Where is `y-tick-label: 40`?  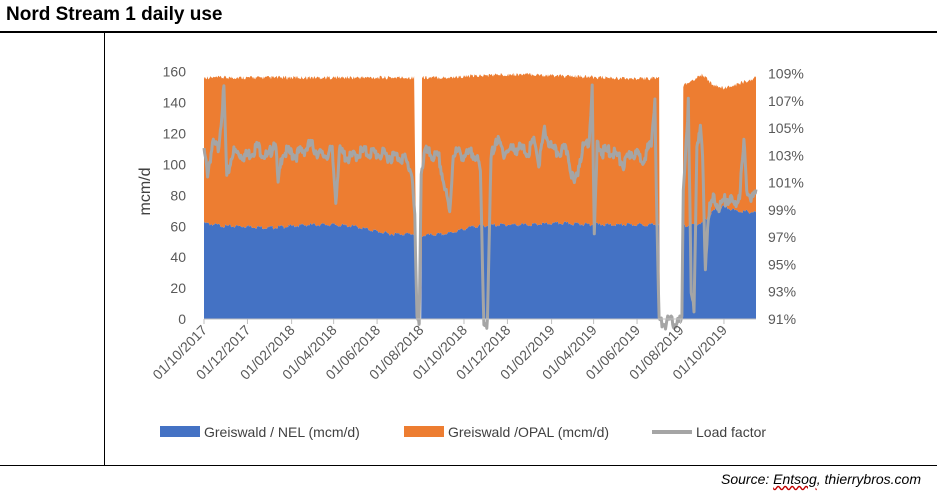
y-tick-label: 40 is located at coordinates (178, 257).